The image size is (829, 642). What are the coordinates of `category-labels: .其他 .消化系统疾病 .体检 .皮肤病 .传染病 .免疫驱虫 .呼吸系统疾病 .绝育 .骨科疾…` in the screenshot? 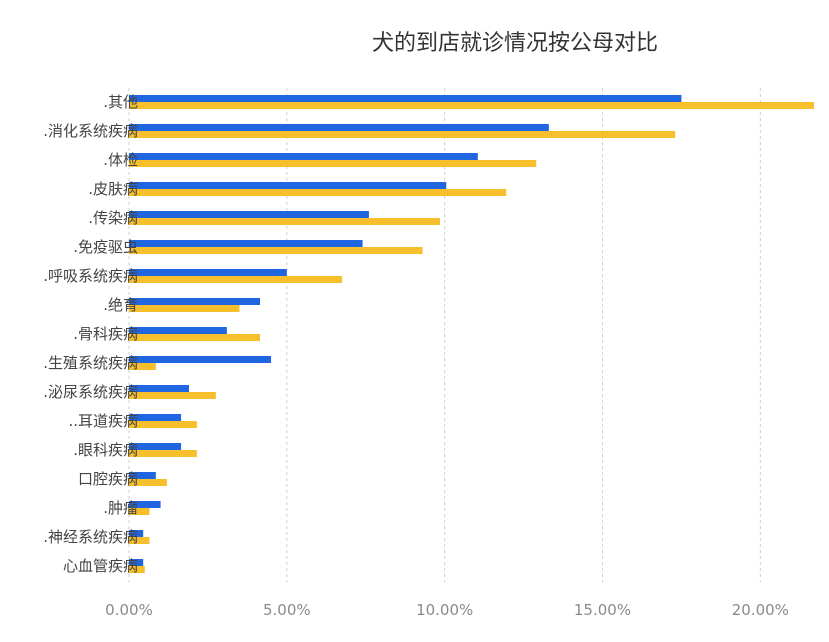 It's located at (90, 334).